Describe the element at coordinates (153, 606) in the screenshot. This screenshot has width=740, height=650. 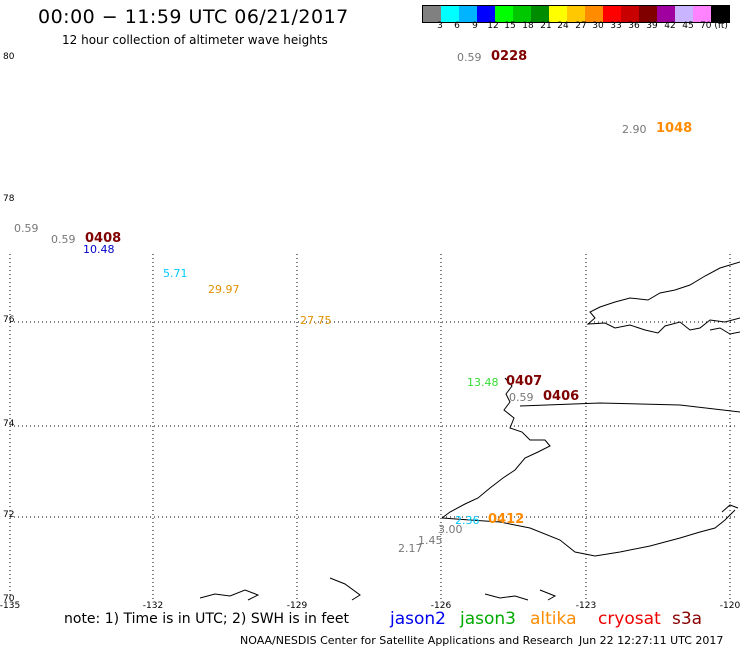
I see `longitude-label: -132` at that location.